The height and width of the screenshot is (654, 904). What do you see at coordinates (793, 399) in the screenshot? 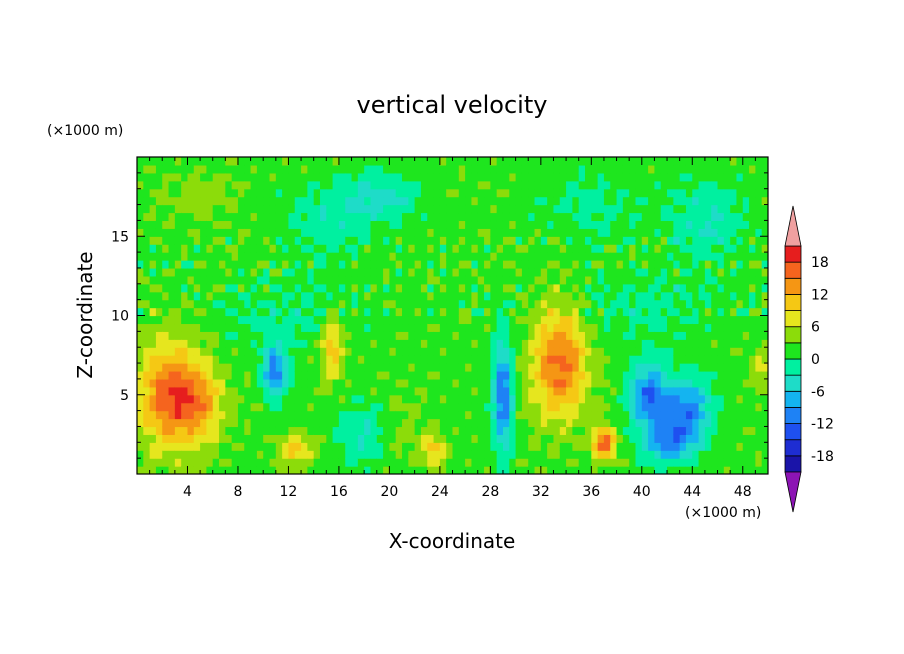
I see `colorbar-swatch` at bounding box center [793, 399].